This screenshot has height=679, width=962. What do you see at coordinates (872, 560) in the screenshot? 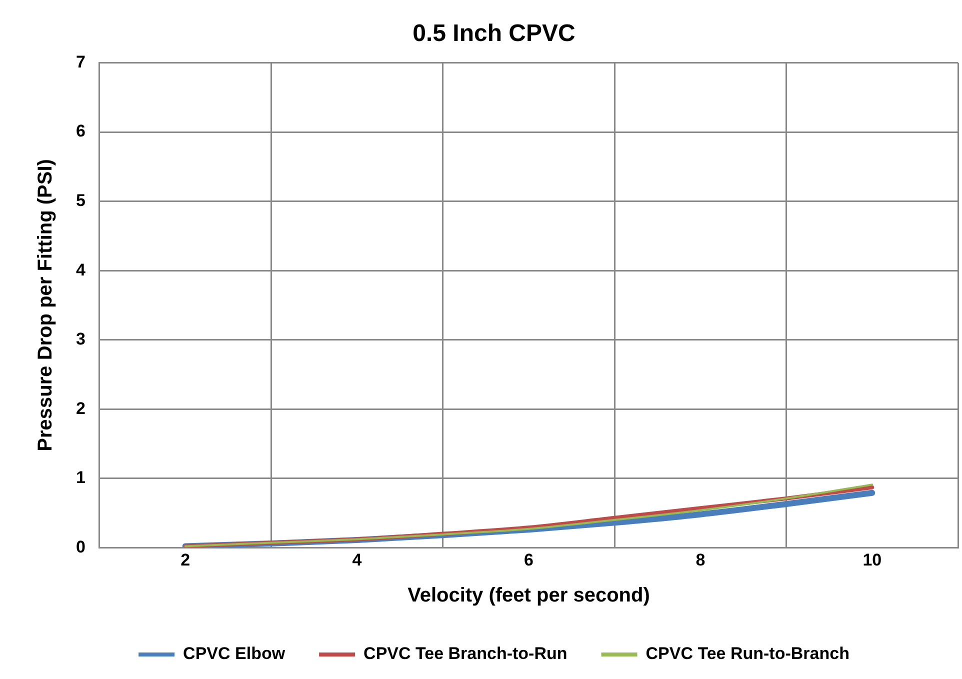
I see `x-tick-label: 10` at bounding box center [872, 560].